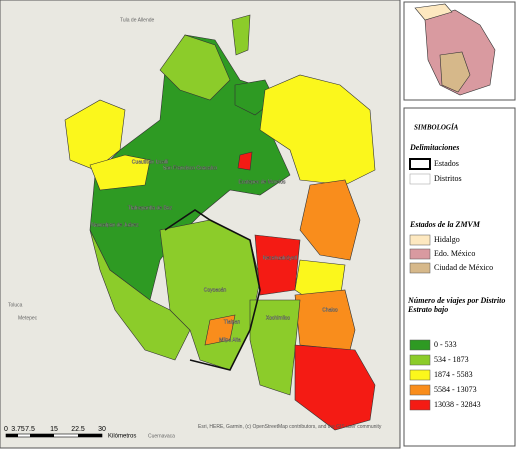  Describe the element at coordinates (230, 340) in the screenshot. I see `place-label: Milpa Alta` at that location.